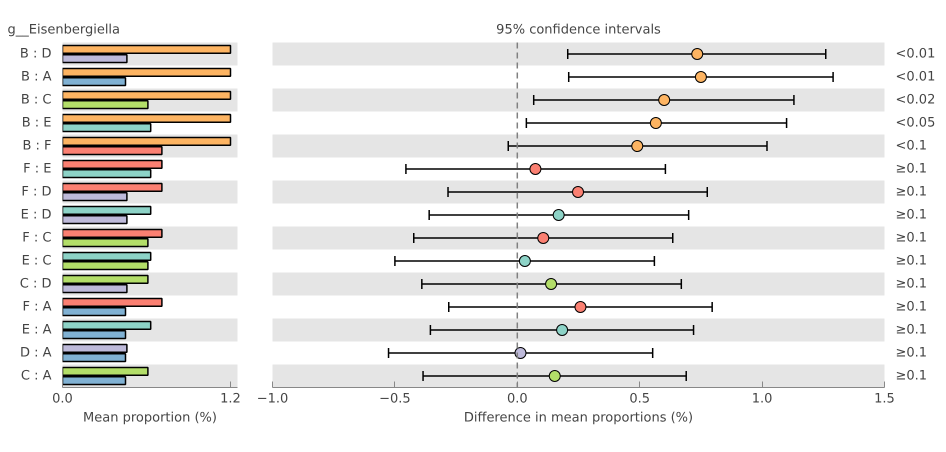 The image size is (946, 452). I want to click on y-tick-label: B : E, so click(37, 123).